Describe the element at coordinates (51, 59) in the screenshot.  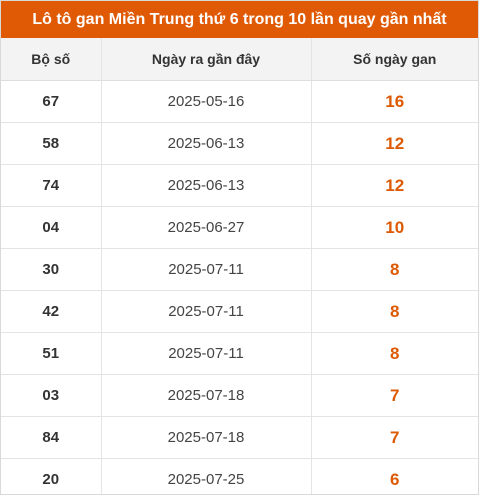
I see `column-header-number: Bộ số` at that location.